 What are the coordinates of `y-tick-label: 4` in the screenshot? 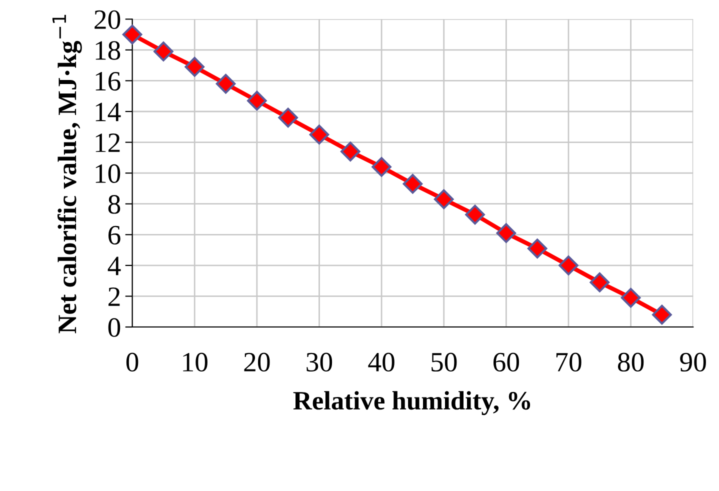 It's located at (114, 266).